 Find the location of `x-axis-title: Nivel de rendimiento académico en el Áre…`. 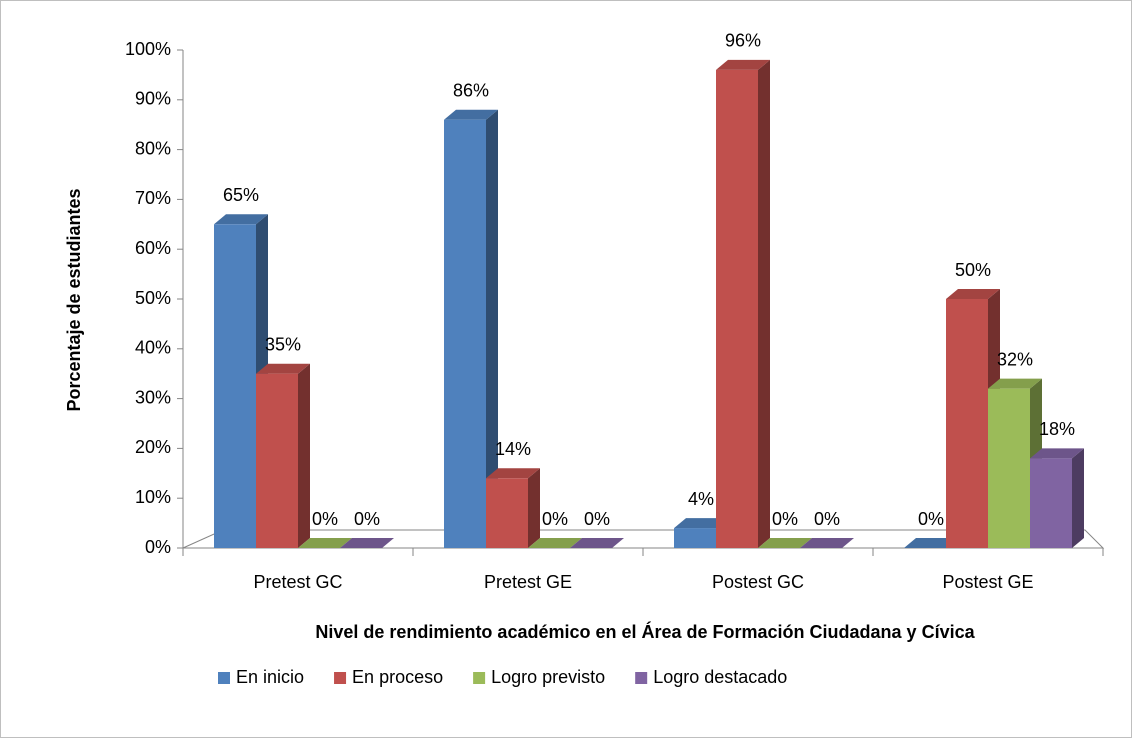

x-axis-title: Nivel de rendimiento académico en el Áre… is located at coordinates (645, 631).